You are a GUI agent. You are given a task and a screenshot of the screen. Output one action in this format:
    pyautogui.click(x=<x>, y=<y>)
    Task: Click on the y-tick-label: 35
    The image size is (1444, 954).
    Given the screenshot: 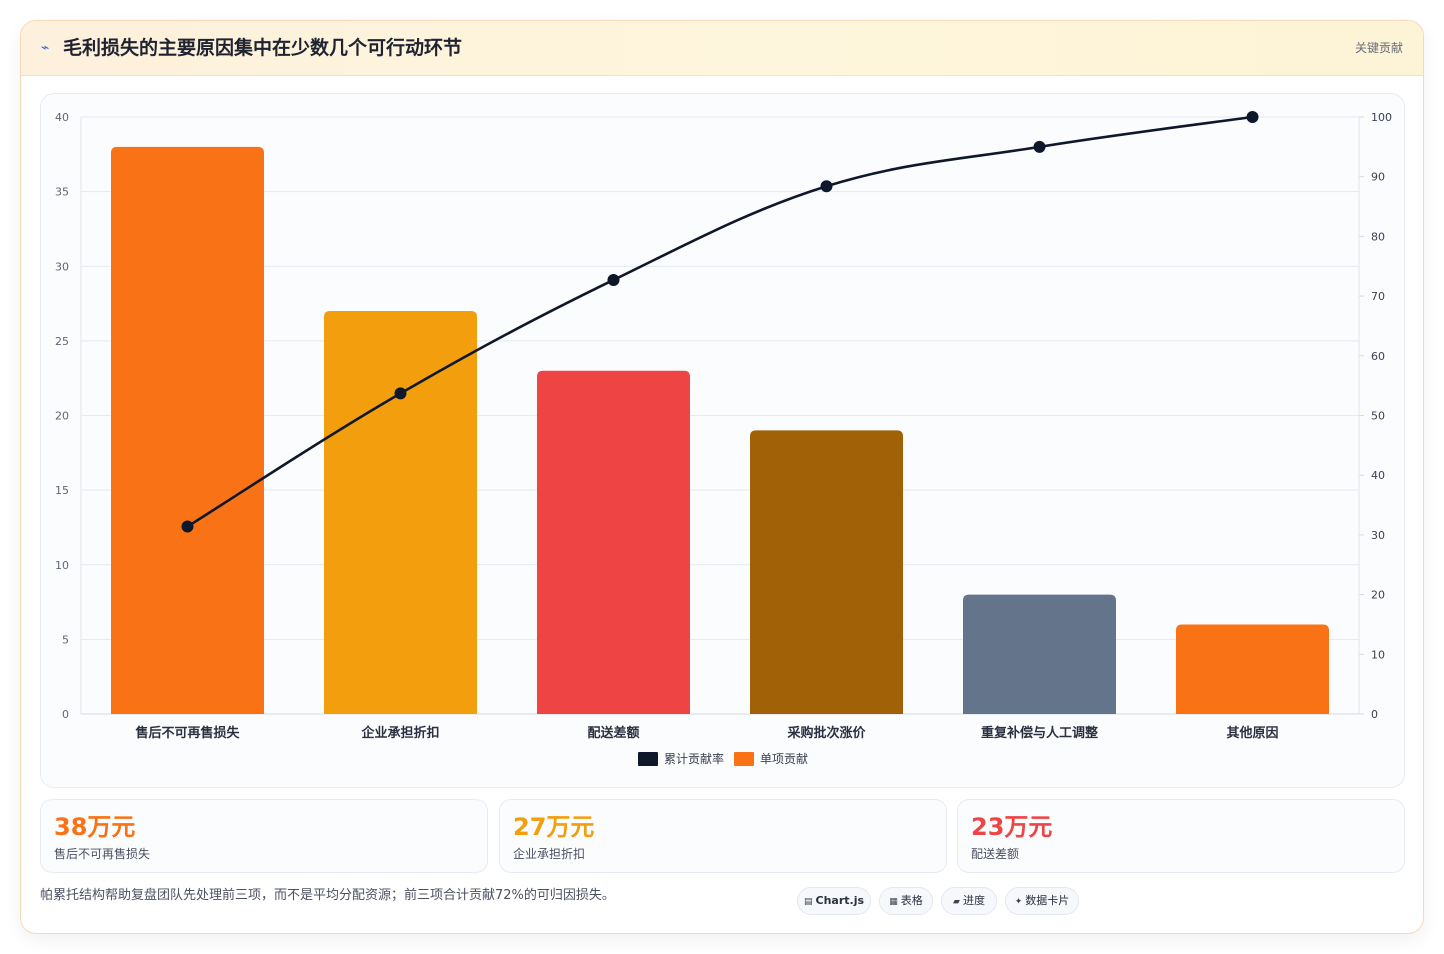 What is the action you would take?
    pyautogui.click(x=62, y=192)
    